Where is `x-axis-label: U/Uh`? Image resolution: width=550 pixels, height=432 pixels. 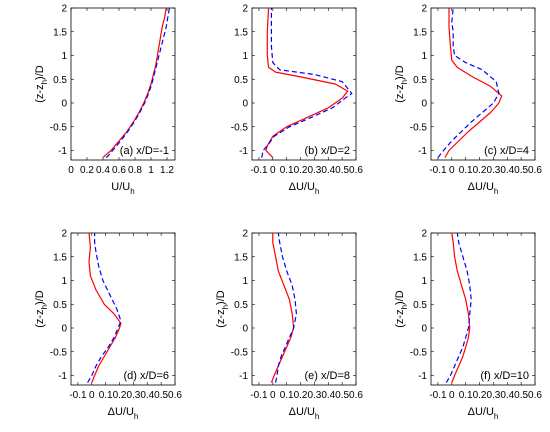 x-axis-label: U/Uh is located at coordinates (122, 188).